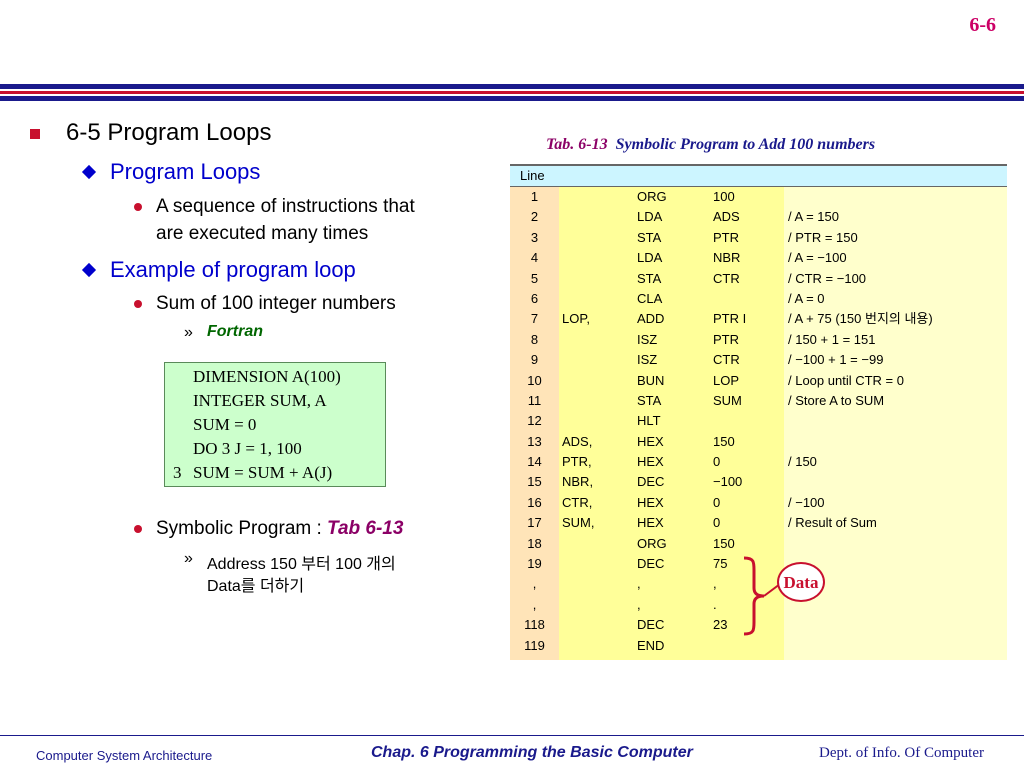  What do you see at coordinates (758, 217) in the screenshot?
I see `table-row: 2 LDA ADS / A = 150` at bounding box center [758, 217].